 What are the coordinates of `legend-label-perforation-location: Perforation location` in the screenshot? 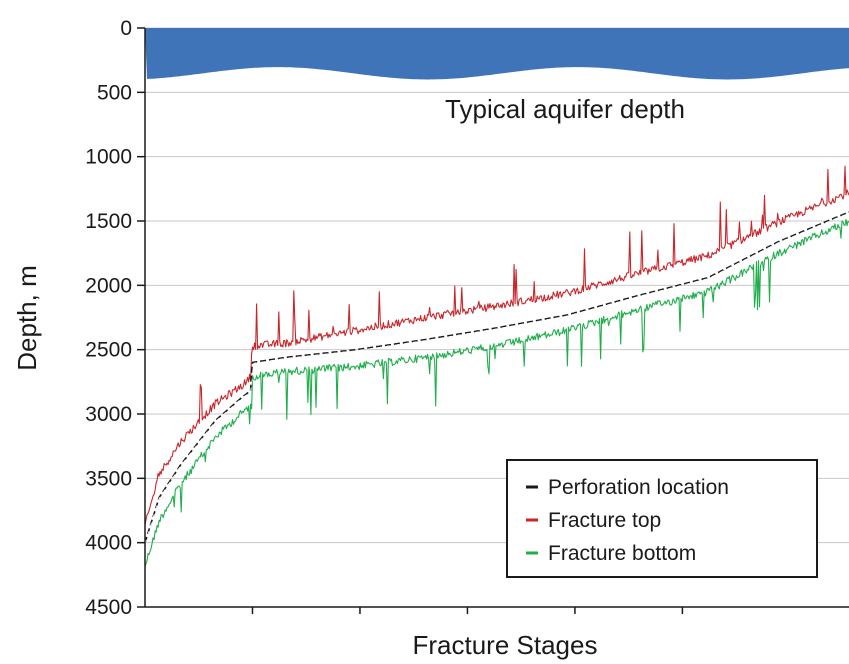 It's located at (638, 487).